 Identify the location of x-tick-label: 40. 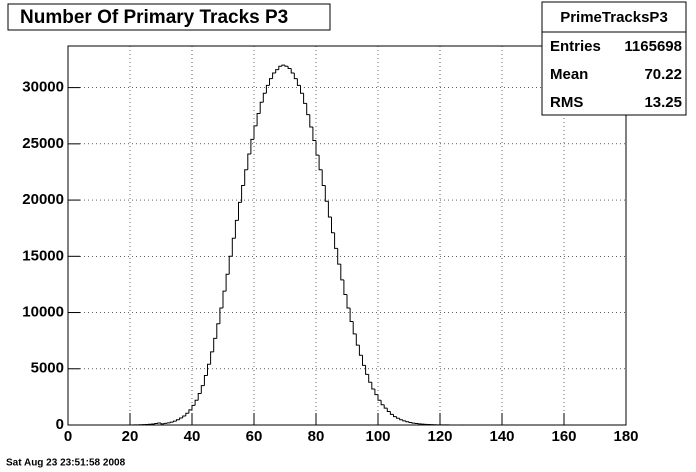
(192, 436).